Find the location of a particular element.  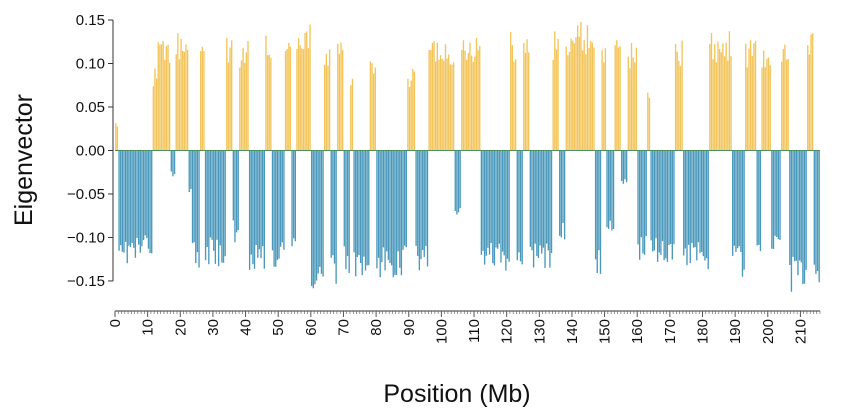

x-tick-label: 160 is located at coordinates (637, 331).